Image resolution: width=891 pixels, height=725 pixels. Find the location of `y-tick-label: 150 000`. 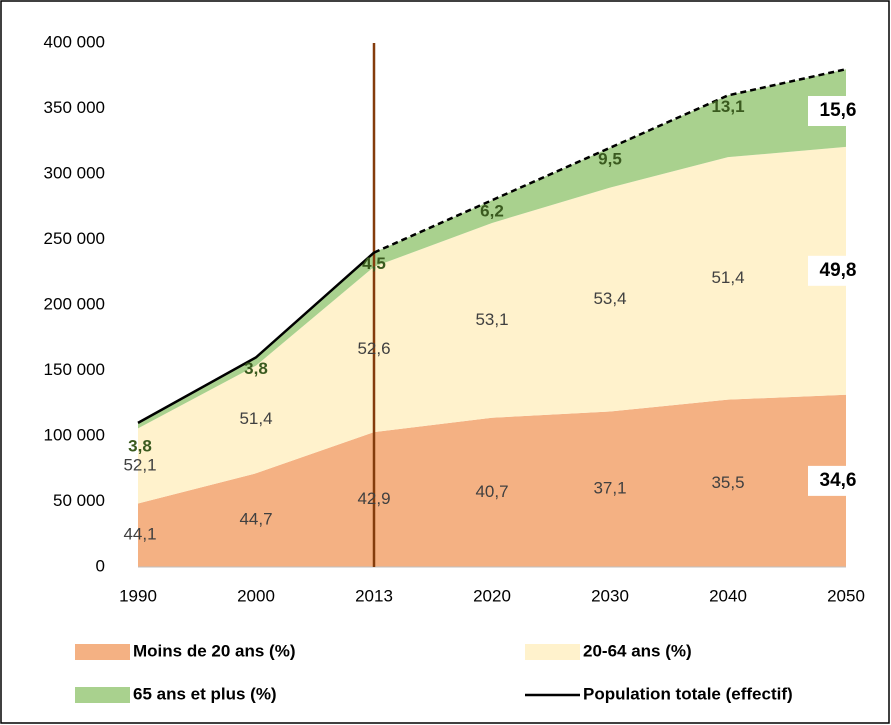

y-tick-label: 150 000 is located at coordinates (74, 369).